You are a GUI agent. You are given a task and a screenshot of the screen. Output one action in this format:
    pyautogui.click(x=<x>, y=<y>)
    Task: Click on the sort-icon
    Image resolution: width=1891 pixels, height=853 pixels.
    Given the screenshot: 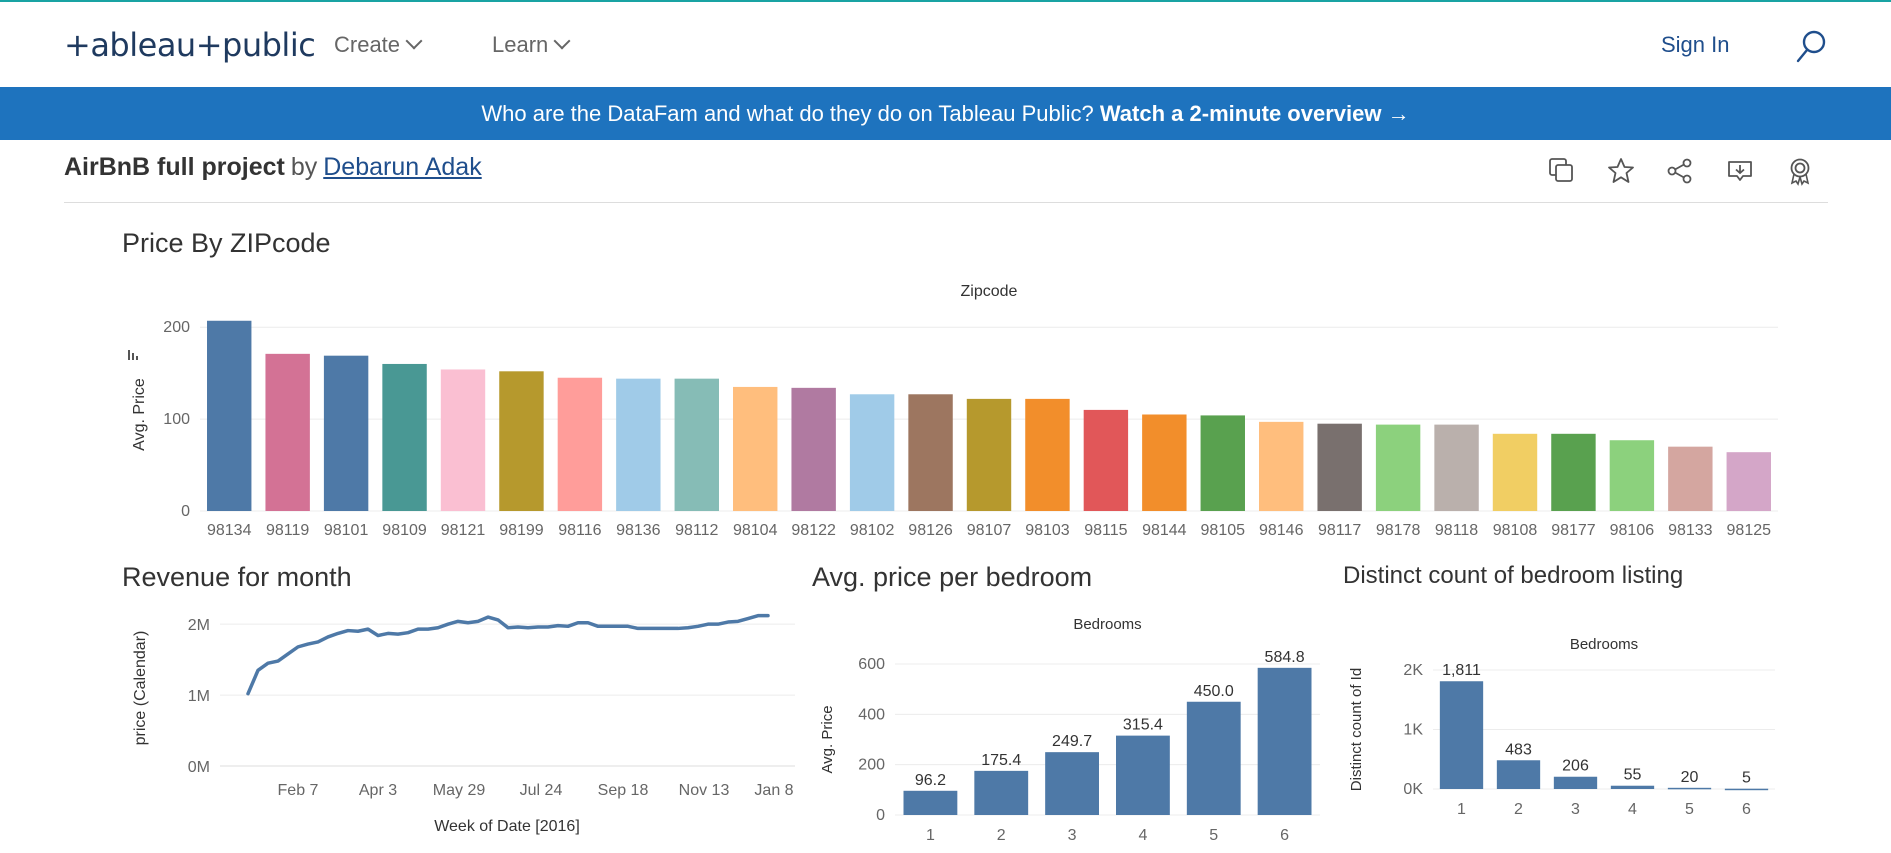 What is the action you would take?
    pyautogui.click(x=133, y=355)
    